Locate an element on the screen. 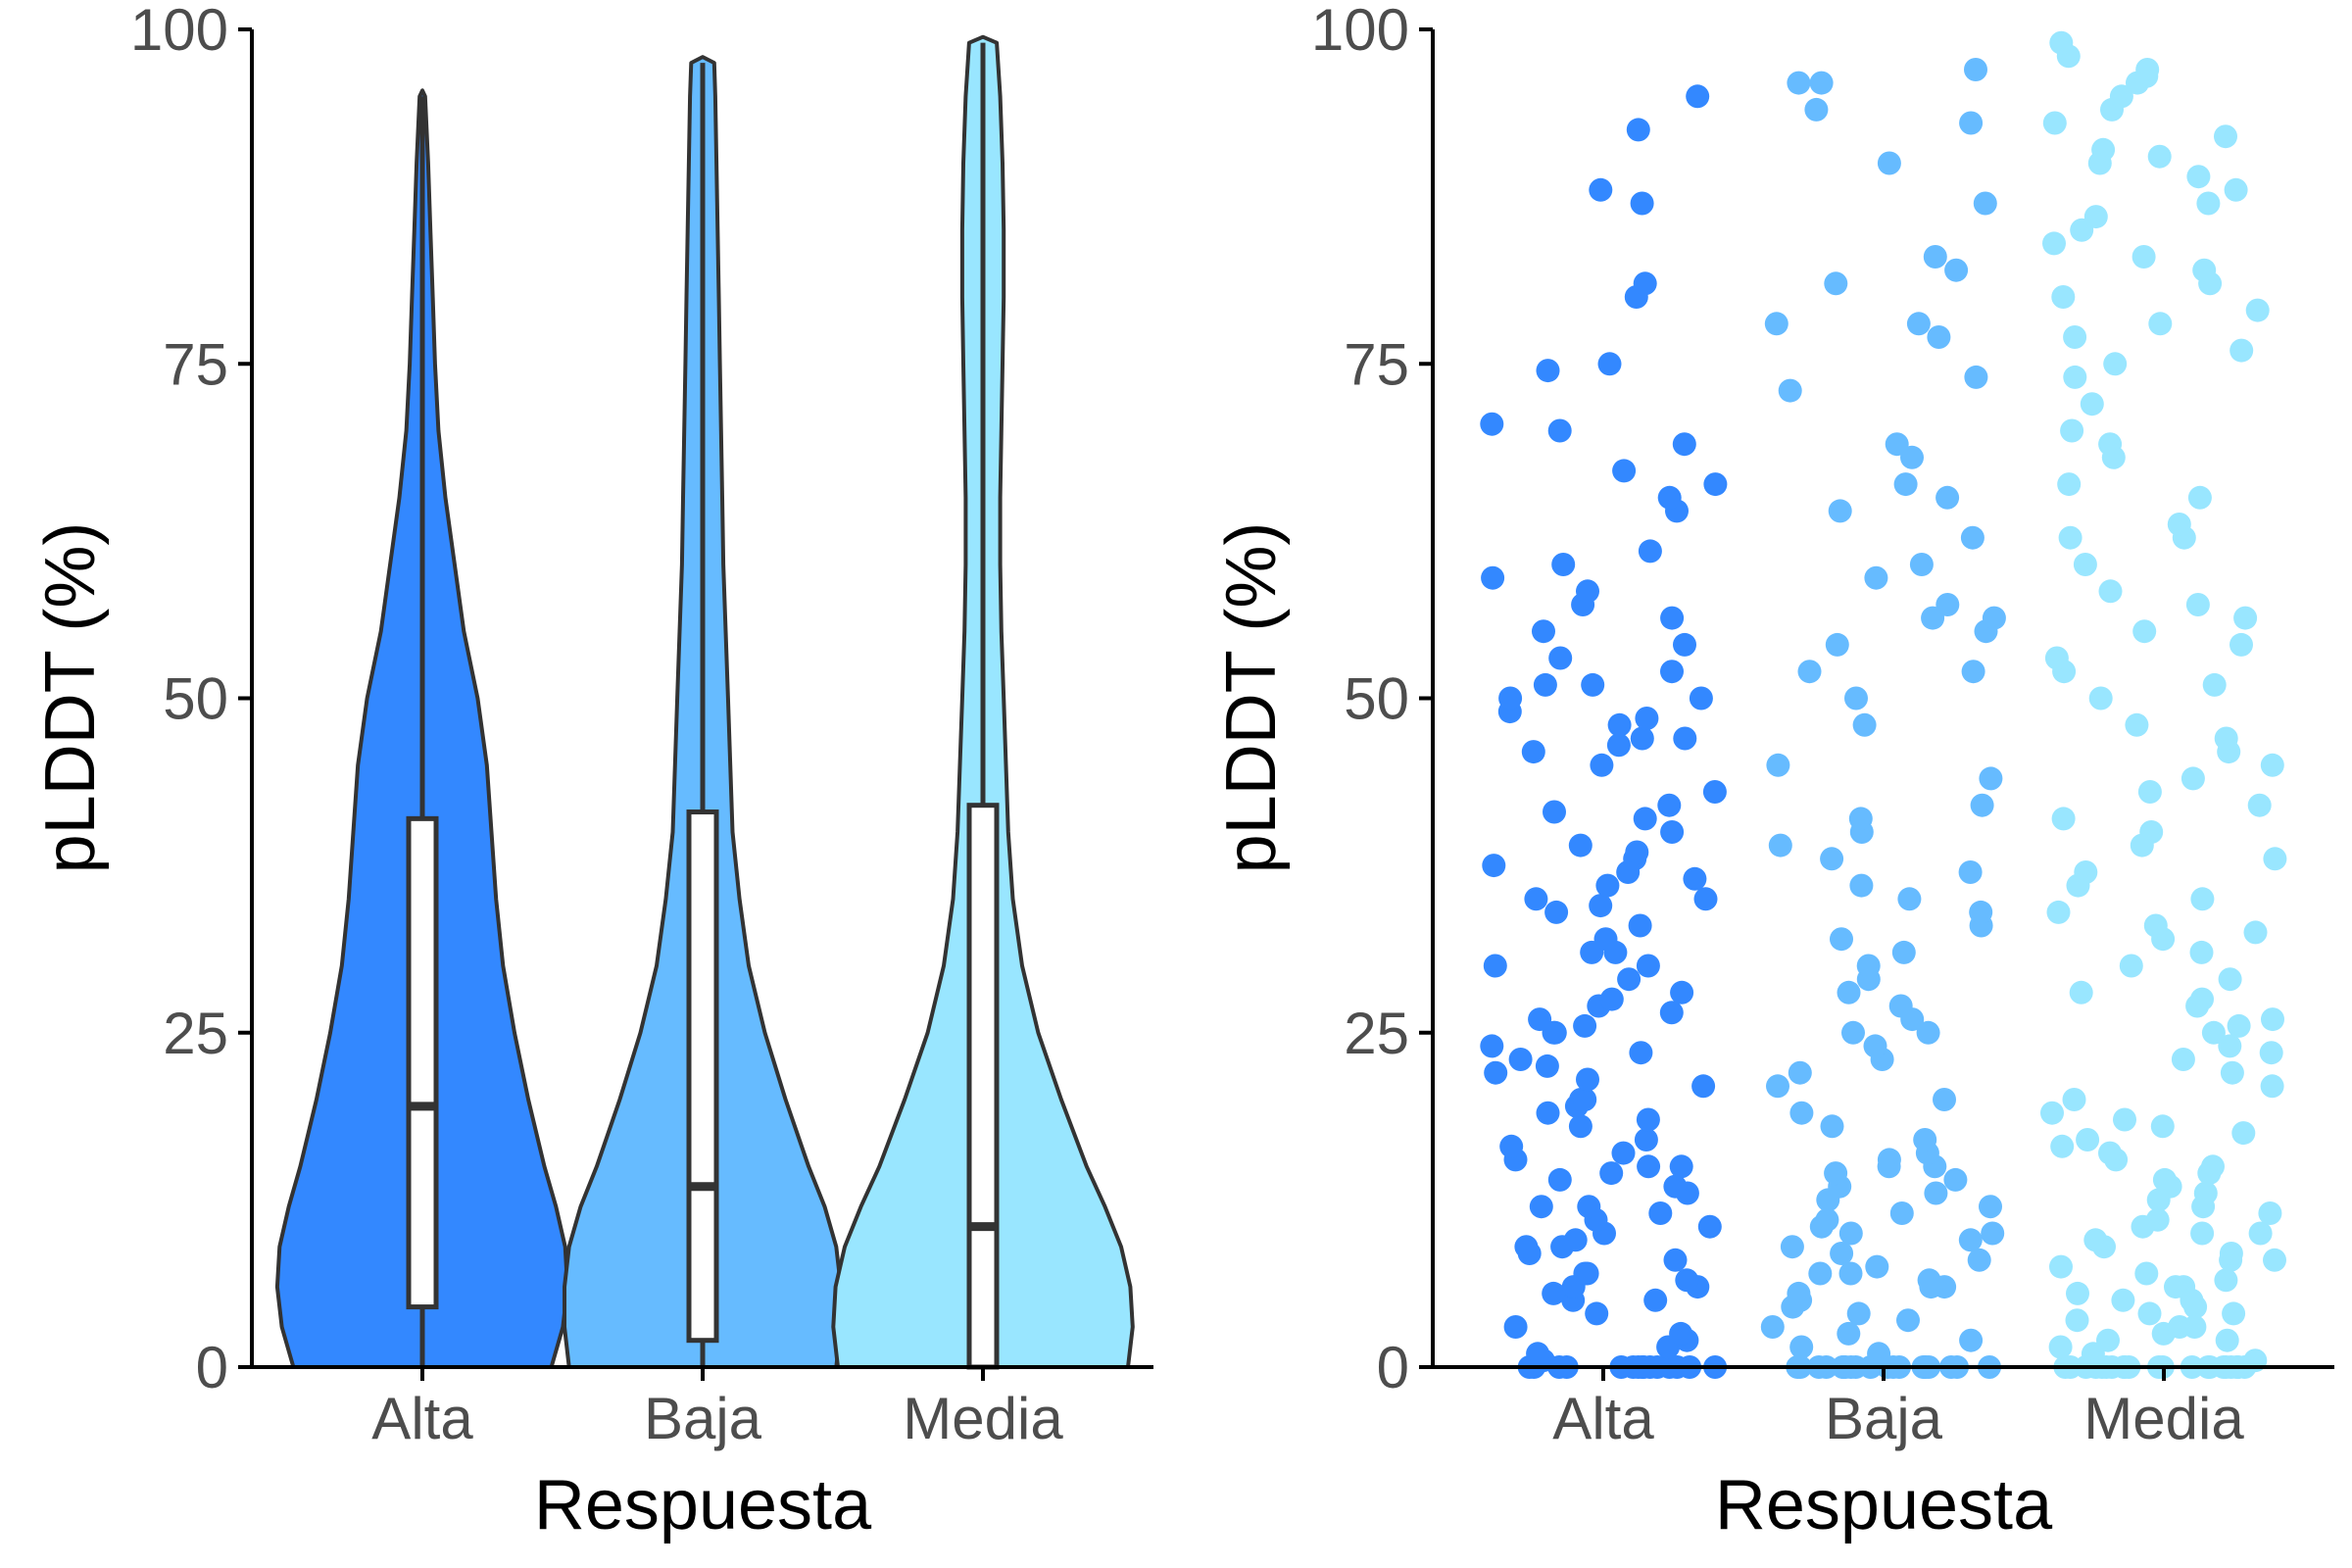 The image size is (2352, 1568). box-baja is located at coordinates (702, 1076).